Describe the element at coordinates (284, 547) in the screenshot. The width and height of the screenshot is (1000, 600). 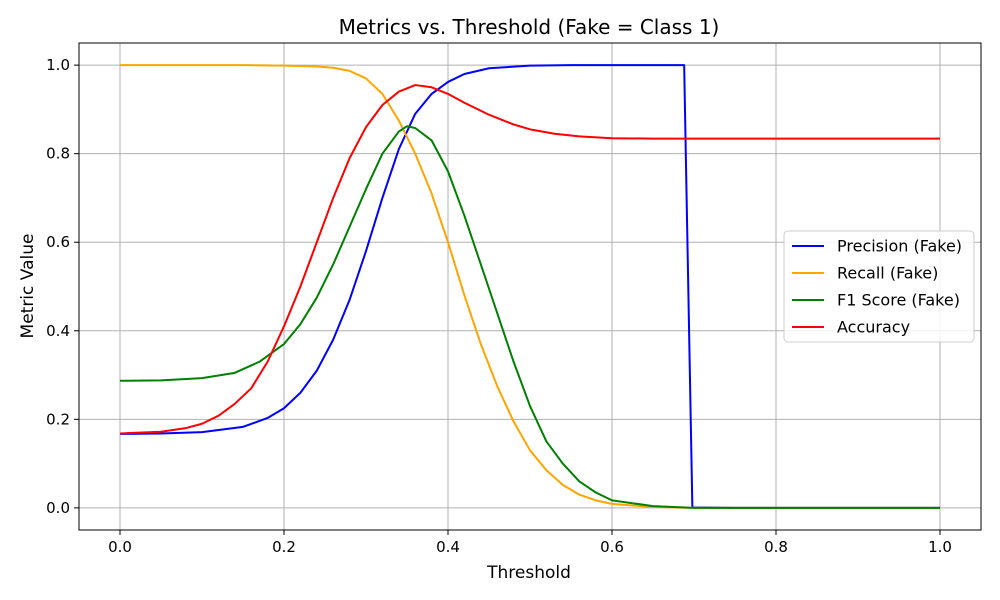
I see `x-tick-label: 0.2` at that location.